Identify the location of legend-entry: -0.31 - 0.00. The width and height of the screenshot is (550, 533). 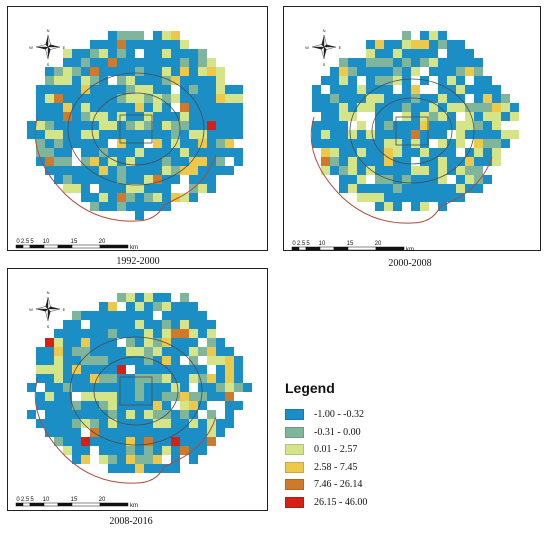
(345, 433).